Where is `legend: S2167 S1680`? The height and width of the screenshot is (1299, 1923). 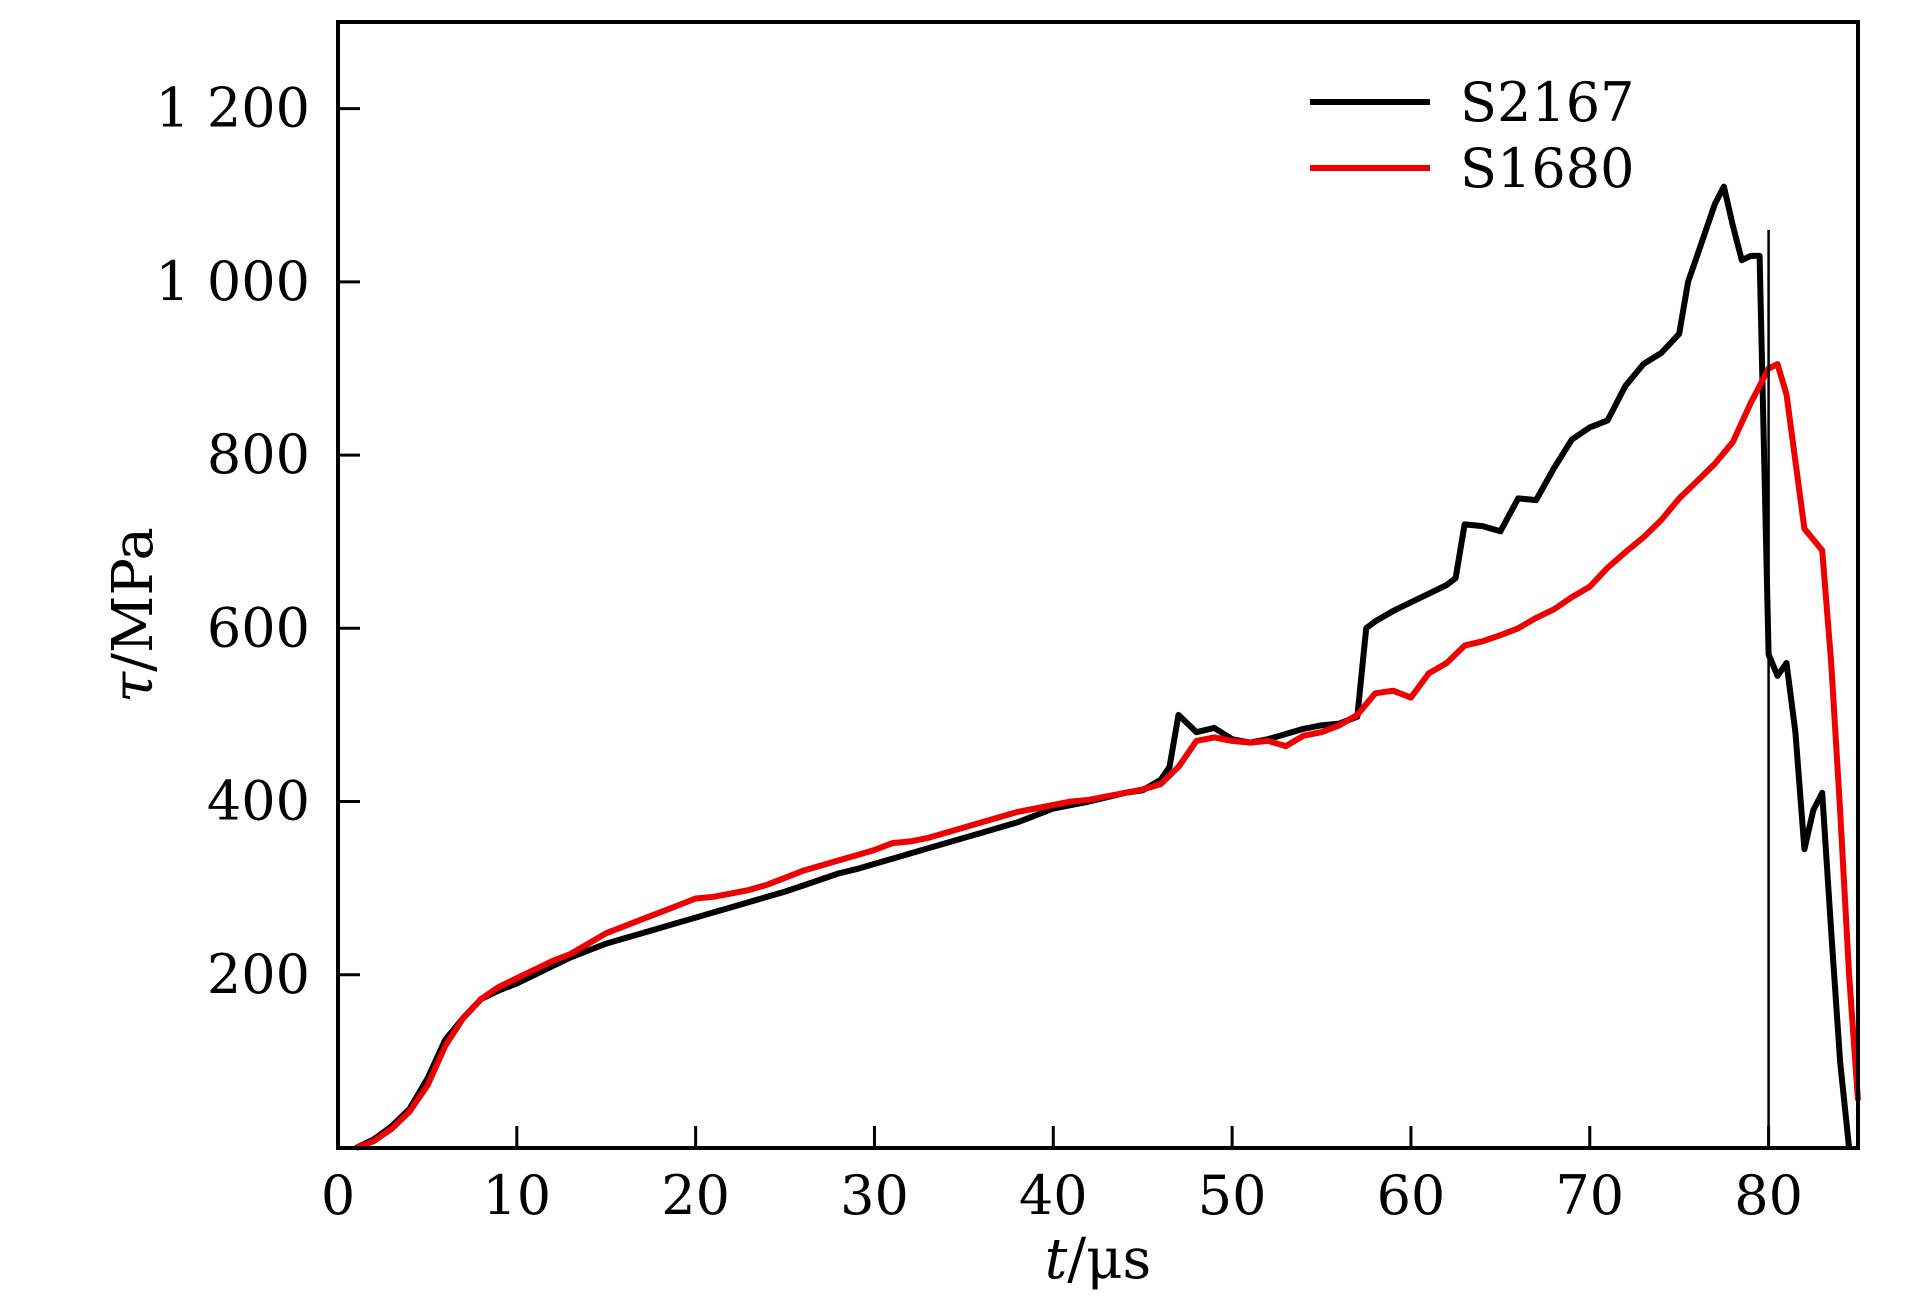
legend: S2167 S1680 is located at coordinates (1472, 135).